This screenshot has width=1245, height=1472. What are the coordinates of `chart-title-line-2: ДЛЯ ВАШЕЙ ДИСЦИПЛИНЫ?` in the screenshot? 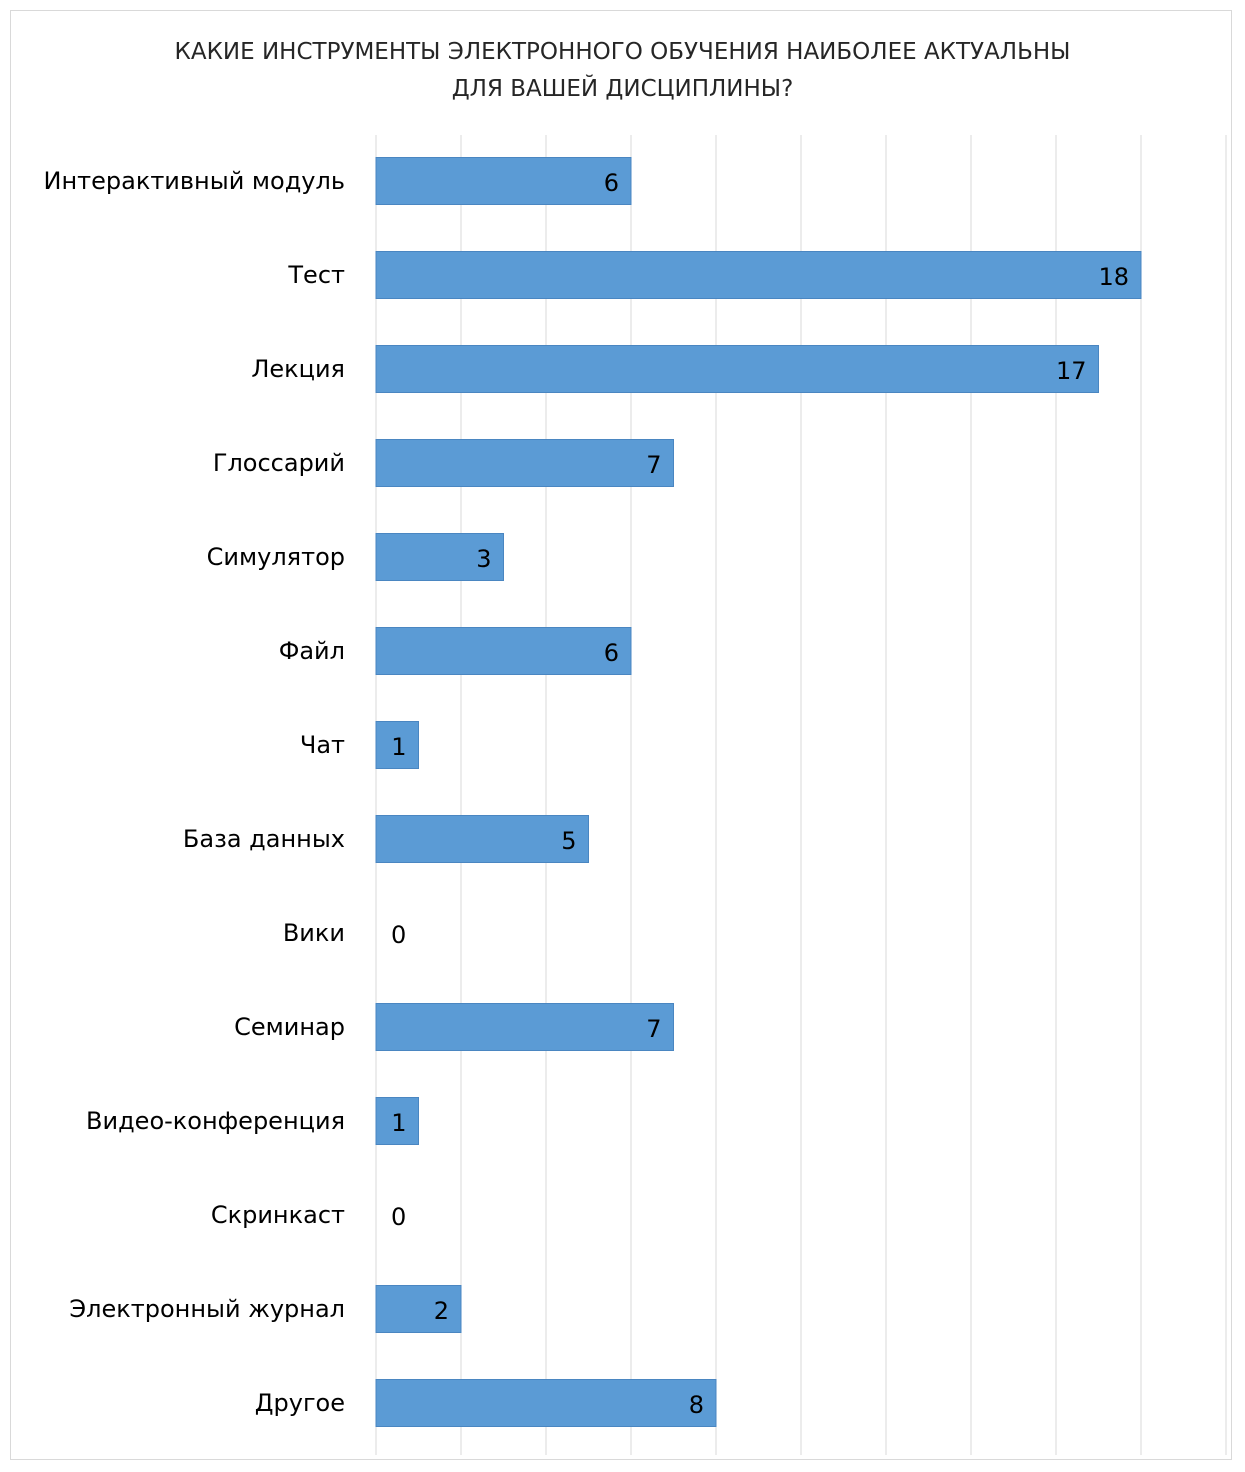 It's located at (622, 89).